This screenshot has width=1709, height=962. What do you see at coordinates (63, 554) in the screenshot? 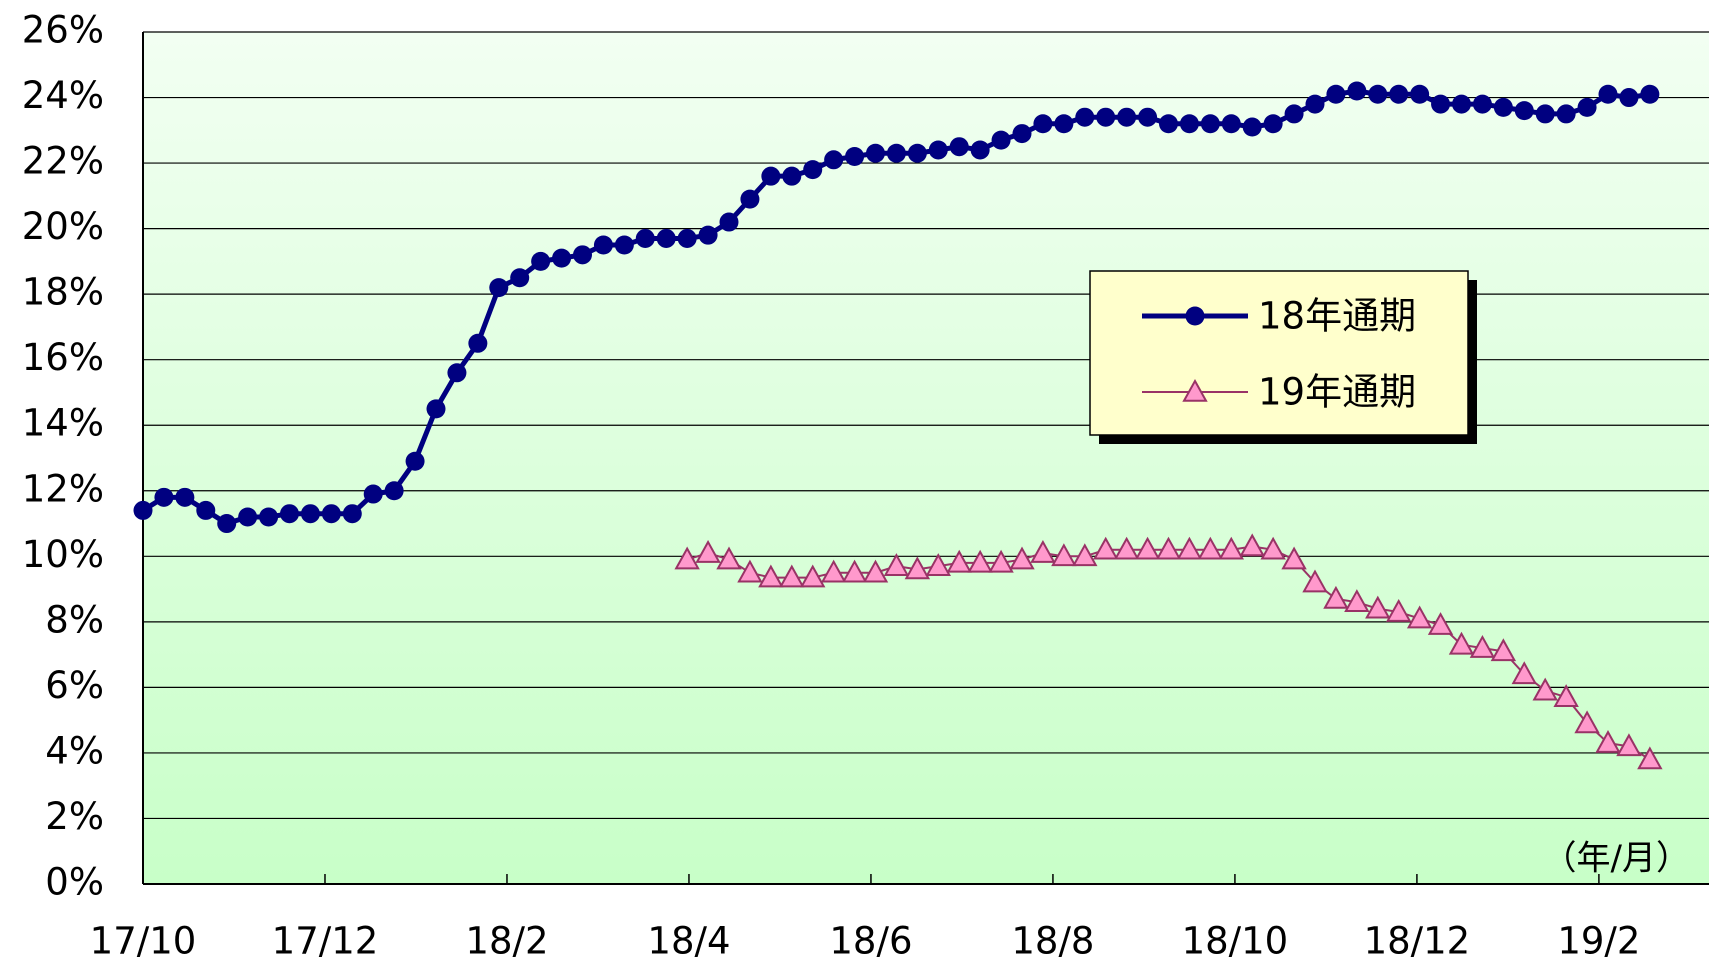
I see `y-tick-label: 10%` at bounding box center [63, 554].